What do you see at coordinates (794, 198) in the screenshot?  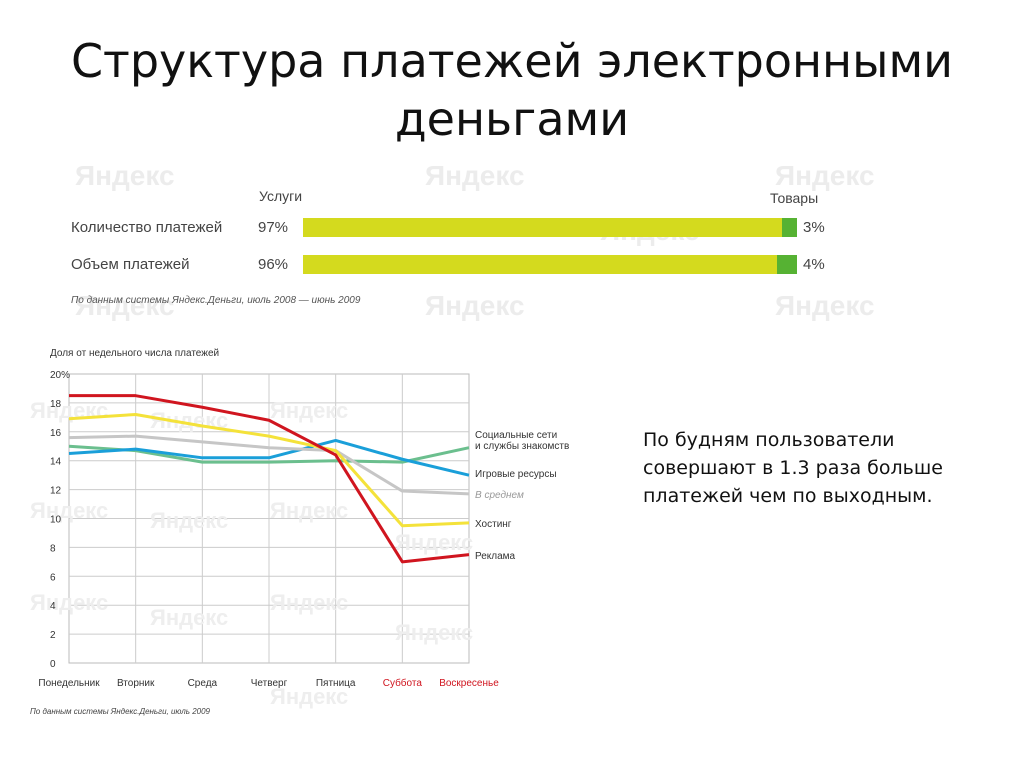 I see `goods-header: Товары` at bounding box center [794, 198].